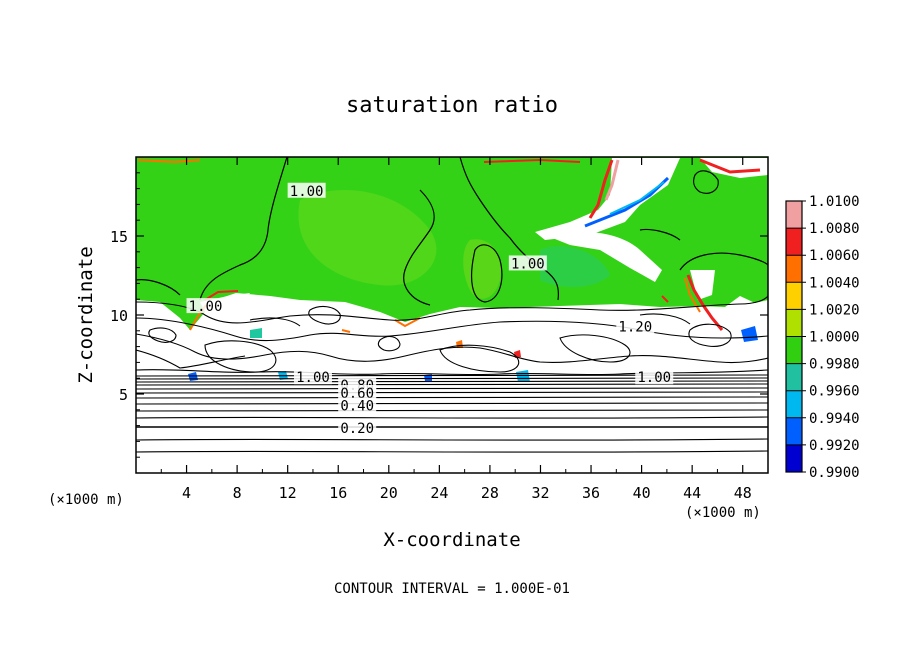  Describe the element at coordinates (834, 392) in the screenshot. I see `colorbar-label: 0.9960` at that location.